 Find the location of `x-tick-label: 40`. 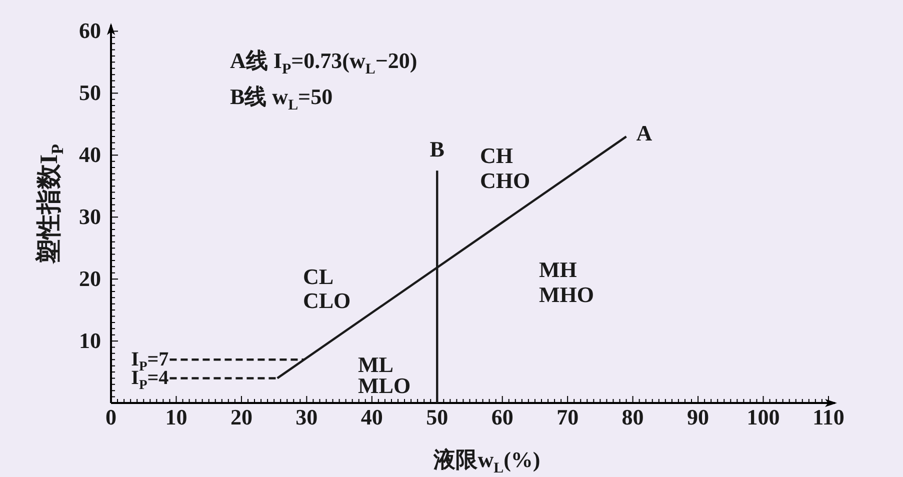

x-tick-label: 40 is located at coordinates (371, 417).